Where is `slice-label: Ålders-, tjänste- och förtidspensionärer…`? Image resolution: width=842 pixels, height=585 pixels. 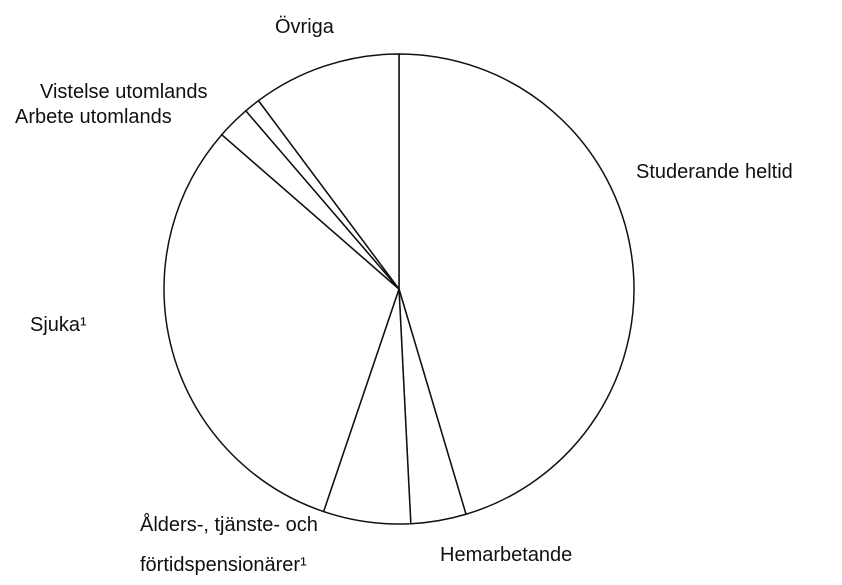
slice-label: Ålders-, tjänste- och förtidspensionärer… is located at coordinates (229, 545).